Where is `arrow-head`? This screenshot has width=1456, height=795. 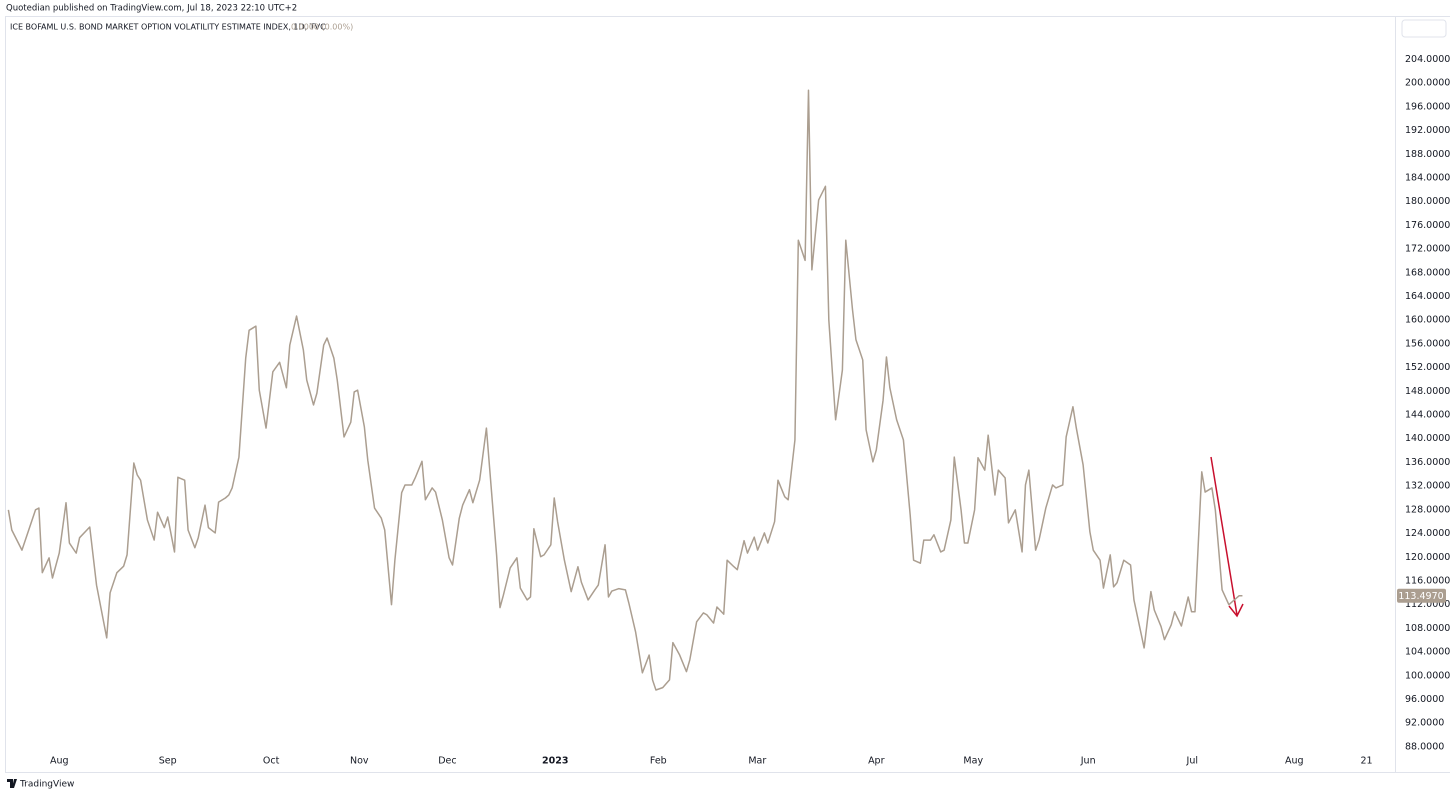 arrow-head is located at coordinates (1236, 610).